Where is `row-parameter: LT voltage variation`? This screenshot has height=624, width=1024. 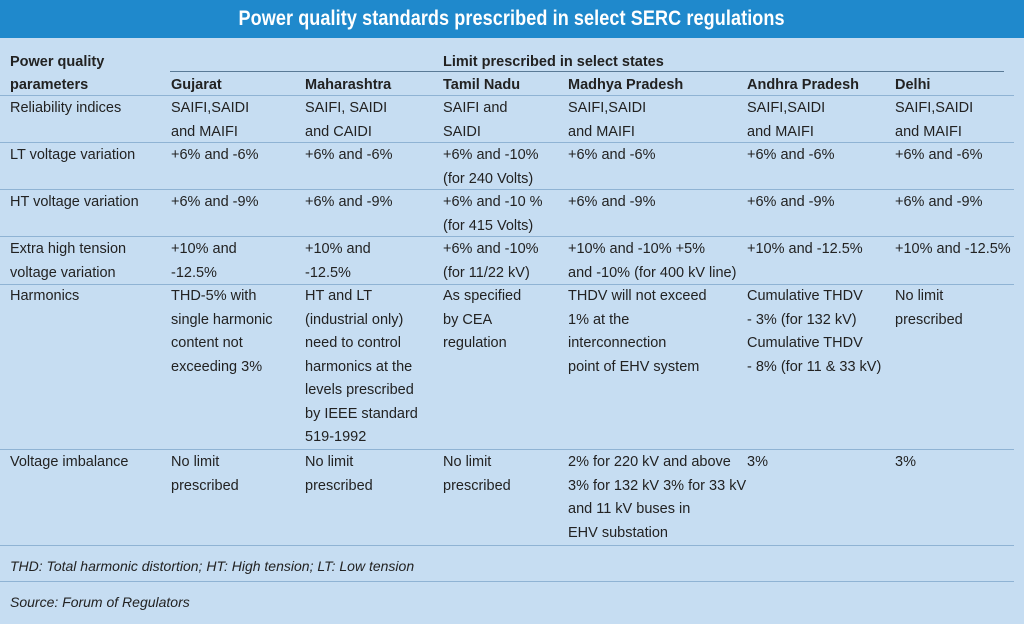
row-parameter: LT voltage variation is located at coordinates (73, 155).